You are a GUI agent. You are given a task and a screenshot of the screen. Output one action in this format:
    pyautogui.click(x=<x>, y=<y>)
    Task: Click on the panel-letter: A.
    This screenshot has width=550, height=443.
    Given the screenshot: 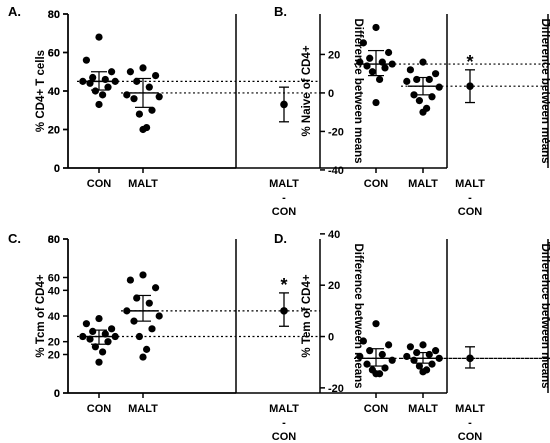 What is the action you would take?
    pyautogui.click(x=14, y=11)
    